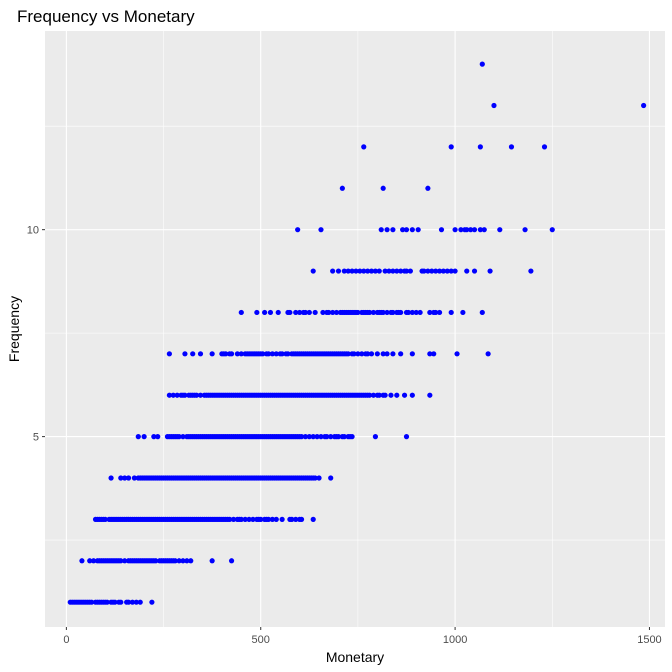 This screenshot has width=672, height=672. I want to click on x-tick-label: 1500, so click(649, 640).